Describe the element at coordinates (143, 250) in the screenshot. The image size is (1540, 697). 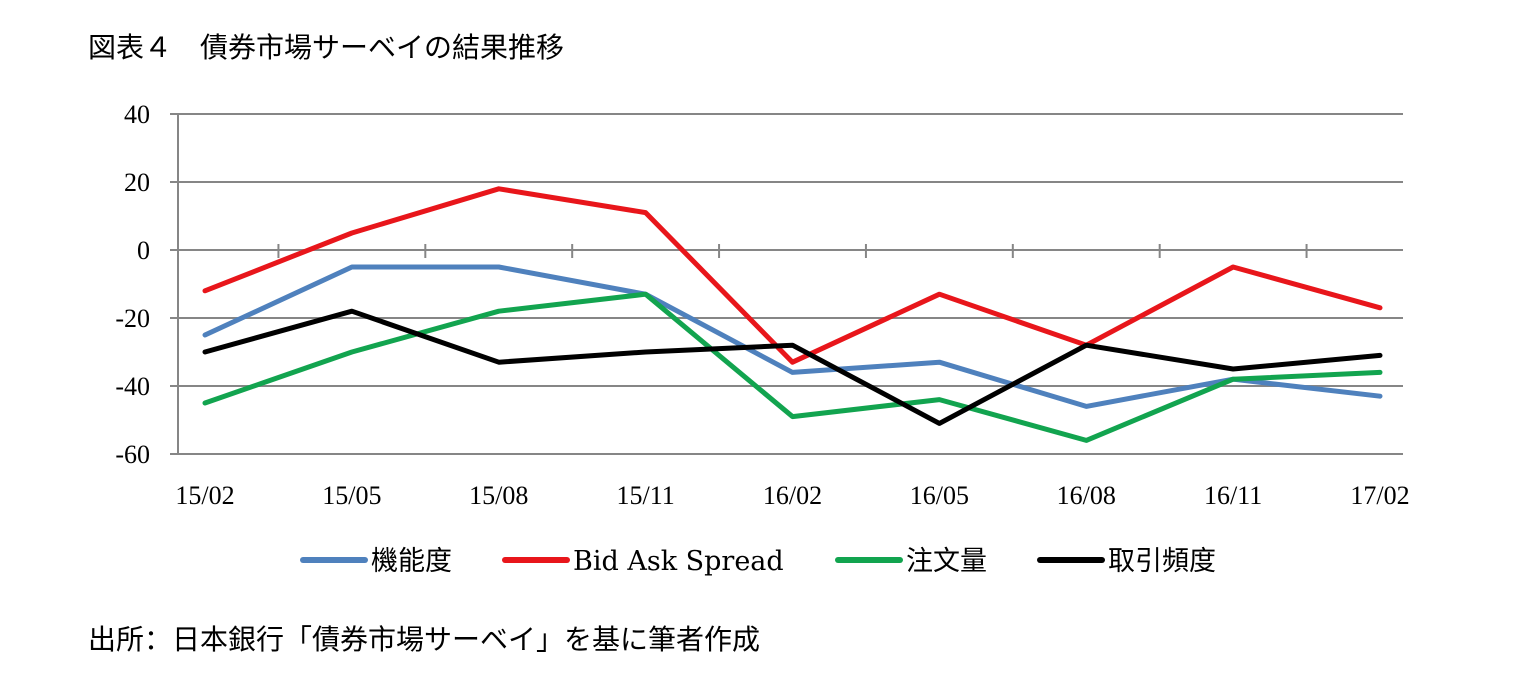
I see `y-tick-label: 0` at that location.